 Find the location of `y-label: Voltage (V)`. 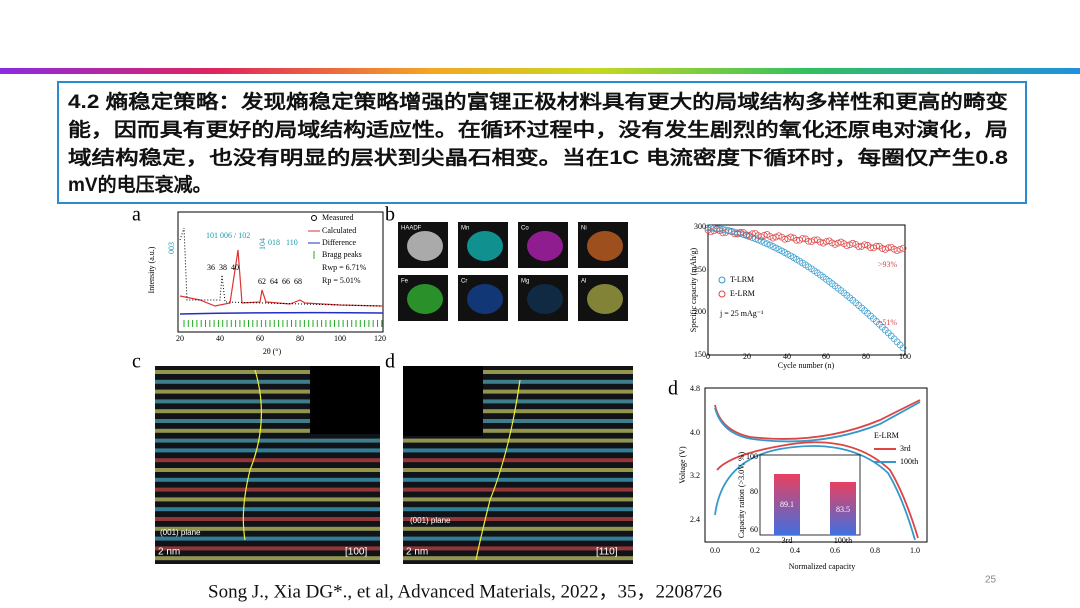

y-label: Voltage (V) is located at coordinates (682, 465).